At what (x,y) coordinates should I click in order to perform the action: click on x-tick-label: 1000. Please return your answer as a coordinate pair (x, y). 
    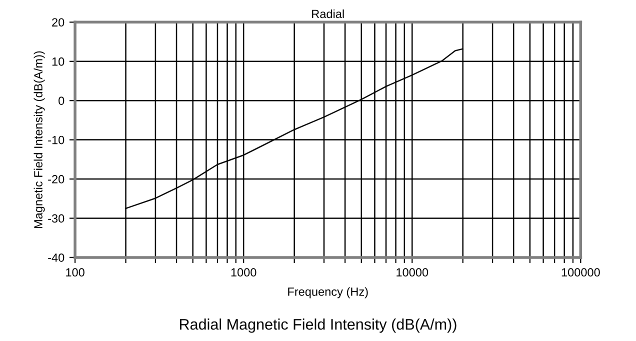
    Looking at the image, I should click on (243, 272).